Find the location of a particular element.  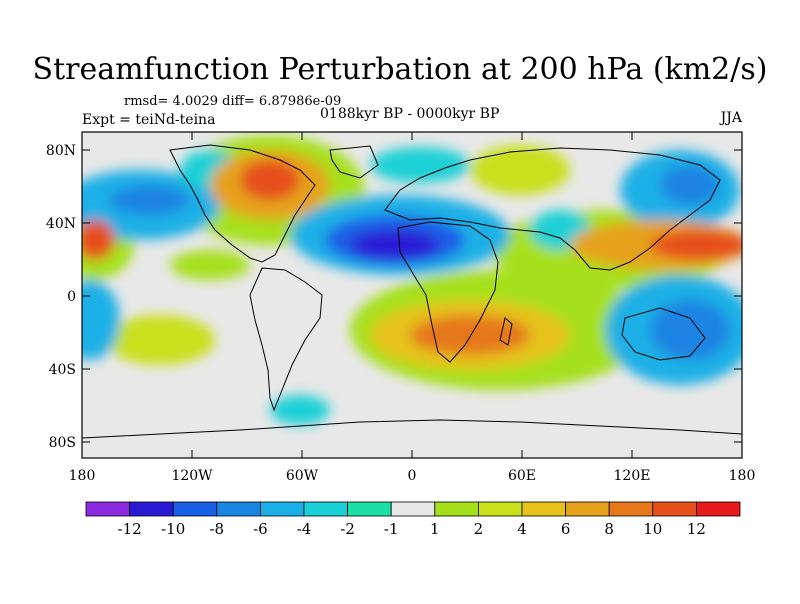

colorbar-label: -8 is located at coordinates (216, 529).